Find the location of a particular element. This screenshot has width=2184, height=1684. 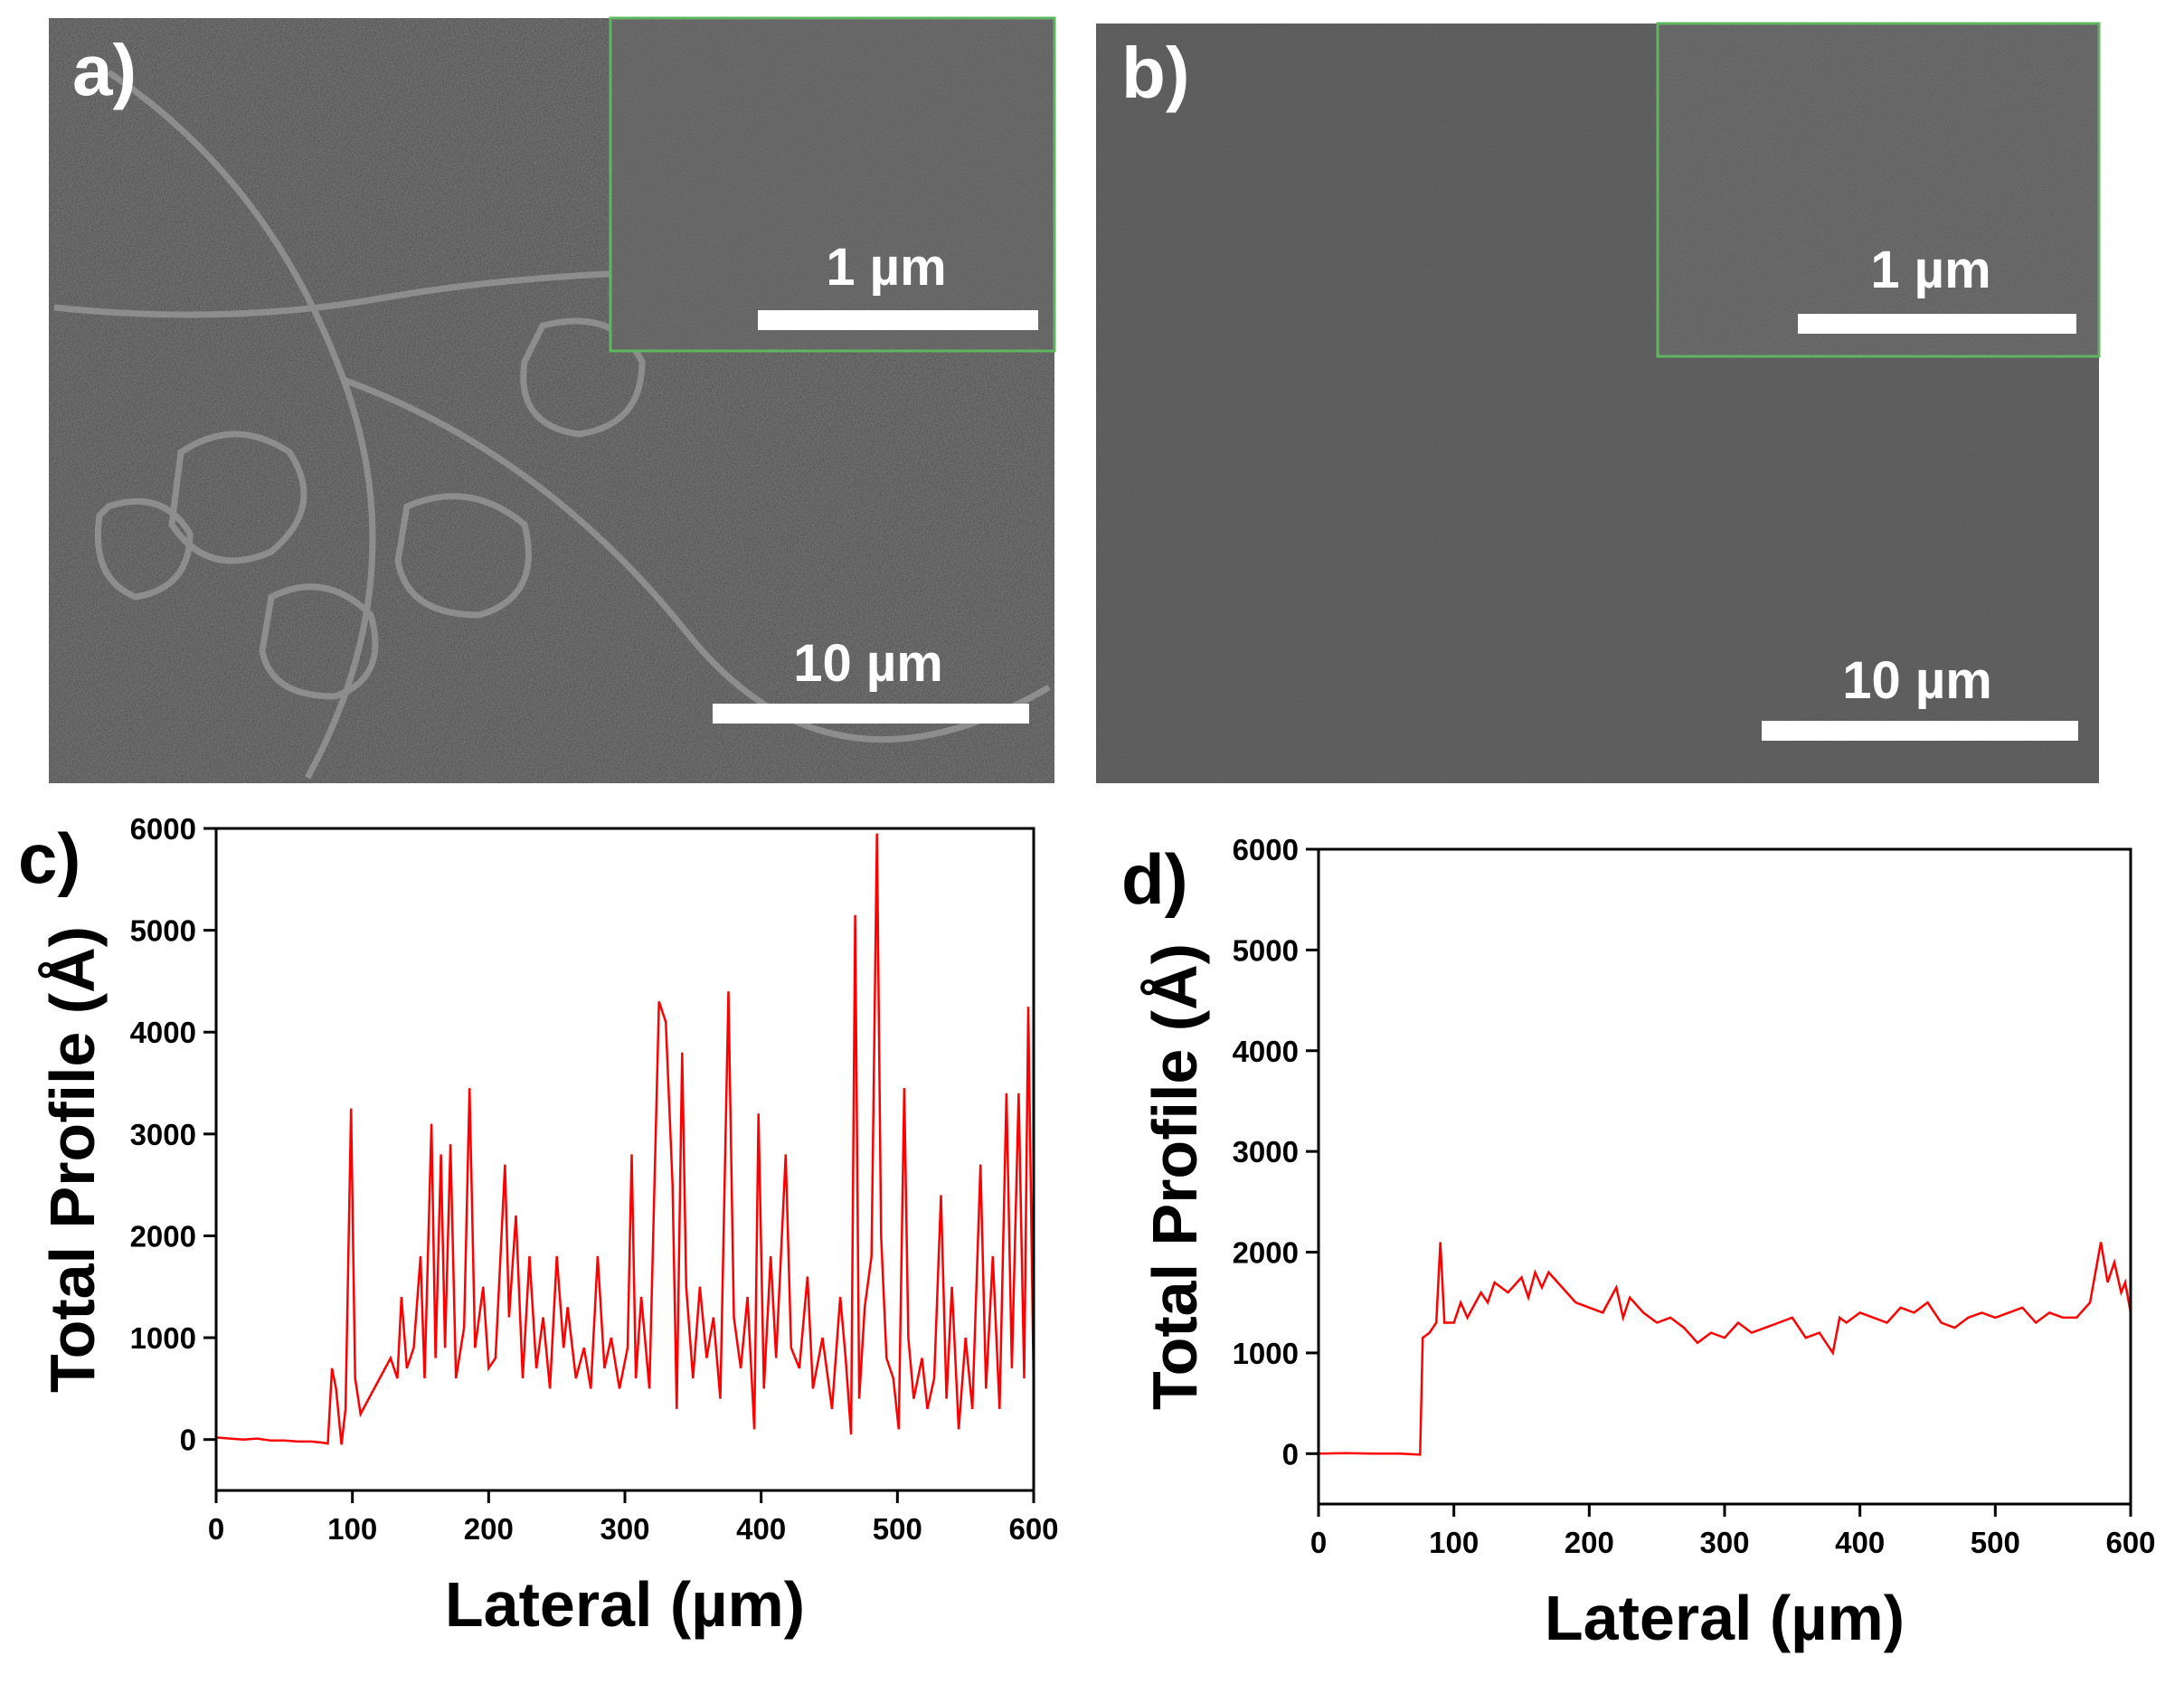

panel-label: c) is located at coordinates (49, 858).